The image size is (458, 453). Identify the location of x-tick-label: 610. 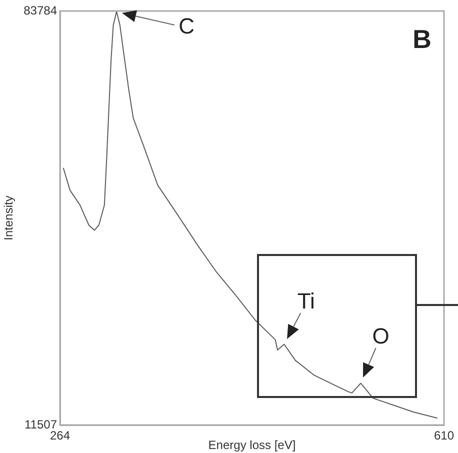
(444, 435).